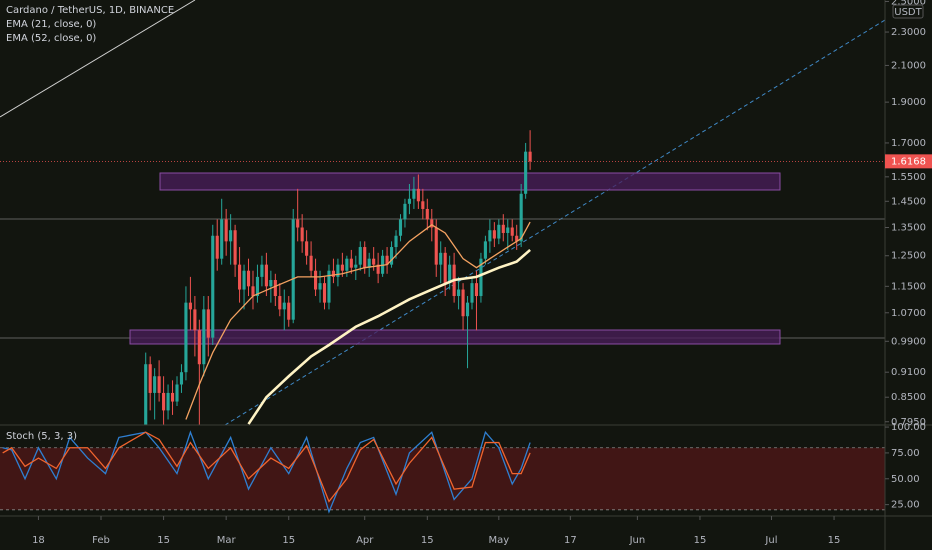 The height and width of the screenshot is (550, 932). What do you see at coordinates (51, 38) in the screenshot?
I see `legend-entry: EMA (52, close, 0)` at bounding box center [51, 38].